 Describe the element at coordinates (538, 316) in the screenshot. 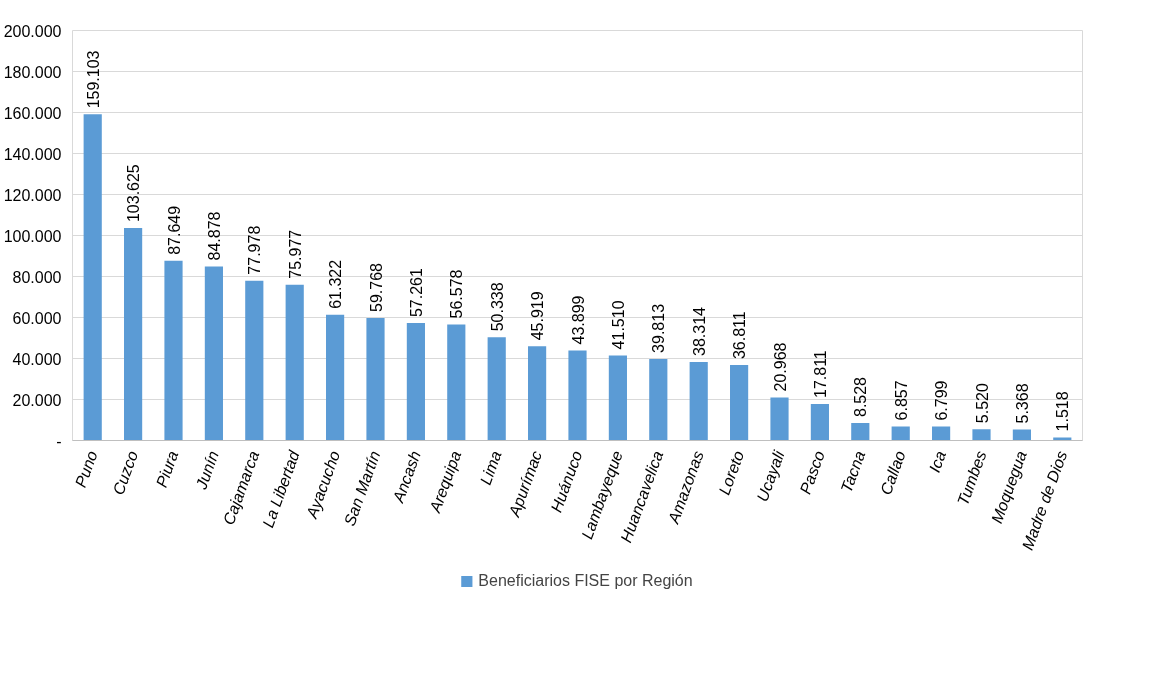

I see `data-label: 45.919` at that location.